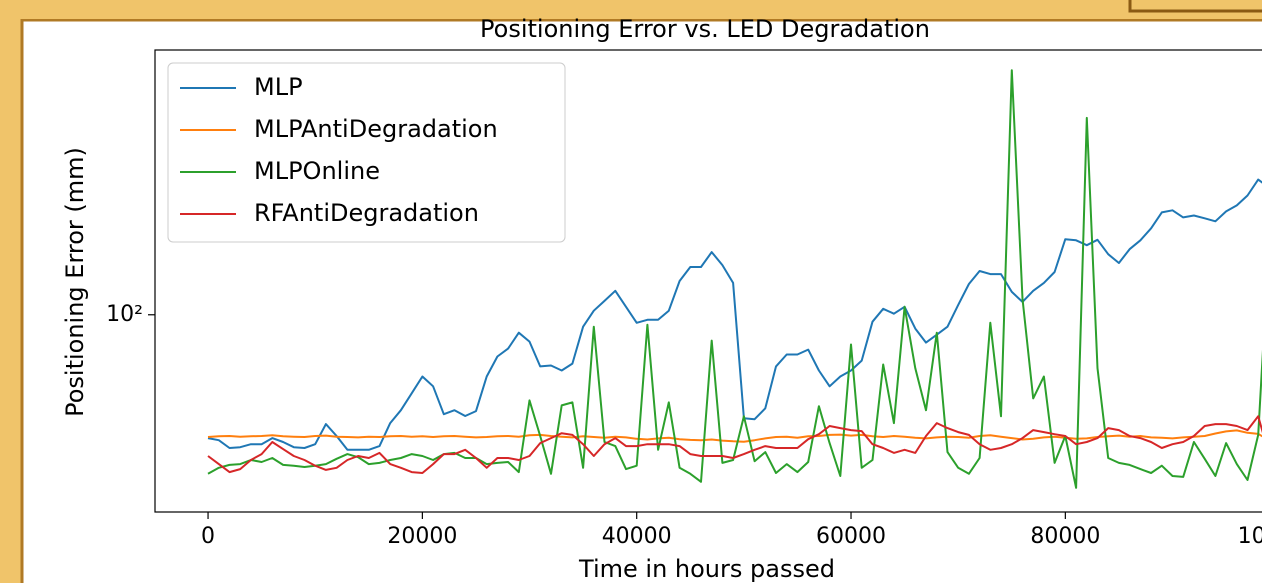 Image resolution: width=1262 pixels, height=583 pixels. I want to click on legend-label: MLP, so click(278, 87).